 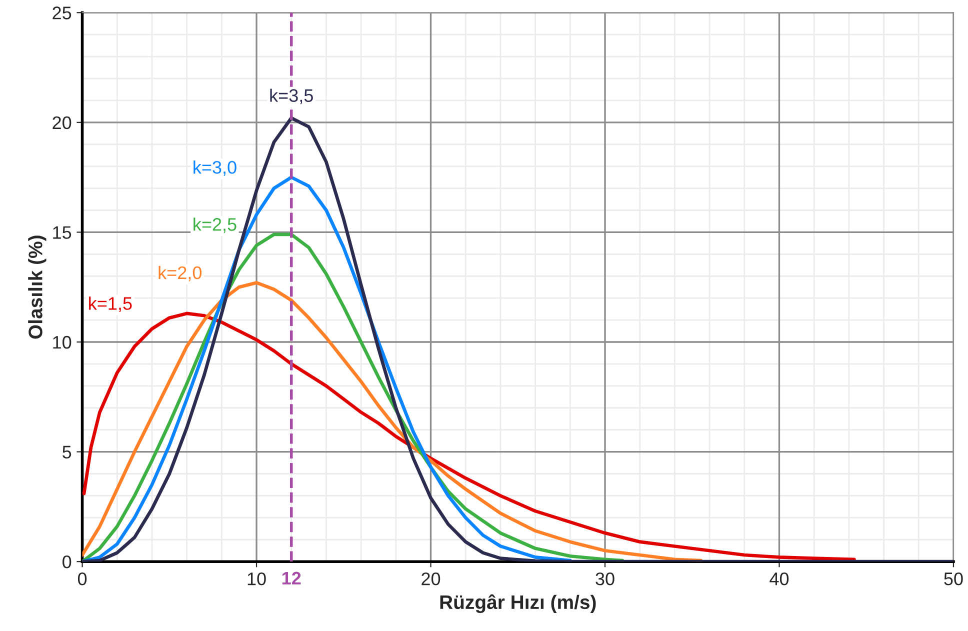 I want to click on series-label: k=3,5, so click(x=291, y=96).